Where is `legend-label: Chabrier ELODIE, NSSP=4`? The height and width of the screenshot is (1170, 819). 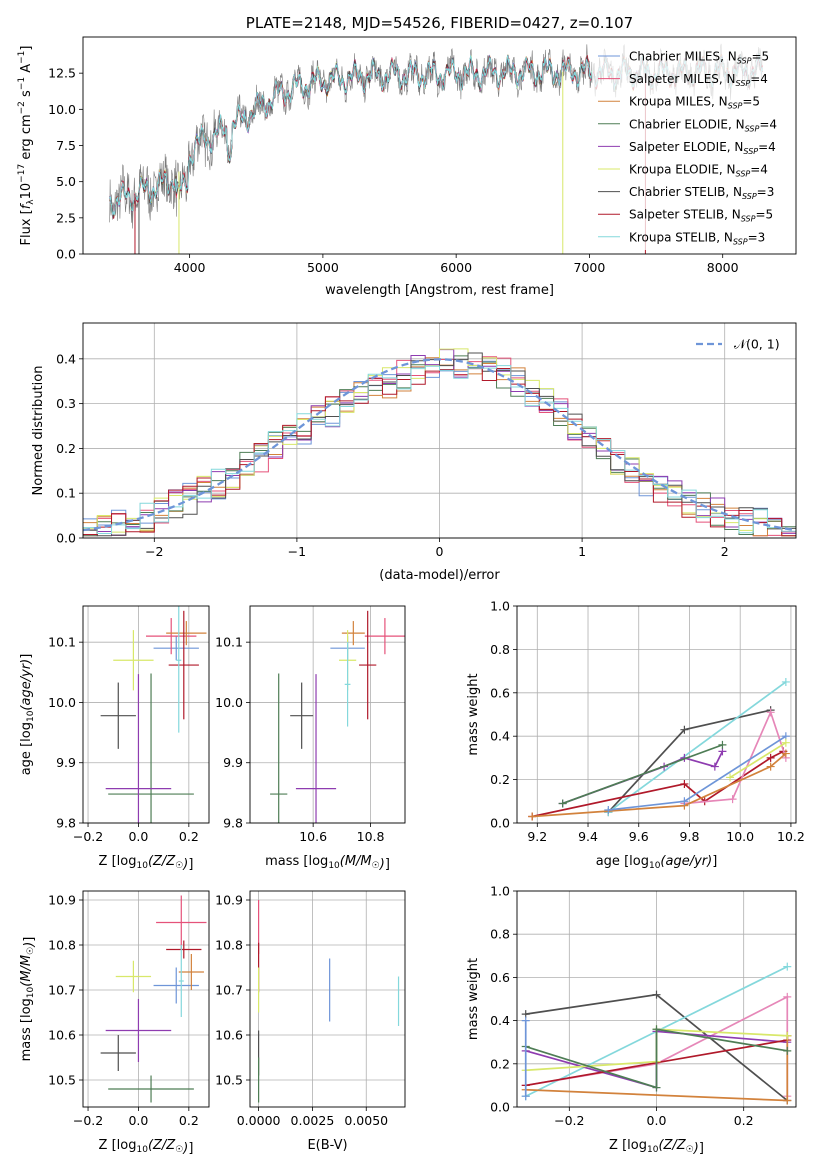 legend-label: Chabrier ELODIE, NSSP=4 is located at coordinates (703, 125).